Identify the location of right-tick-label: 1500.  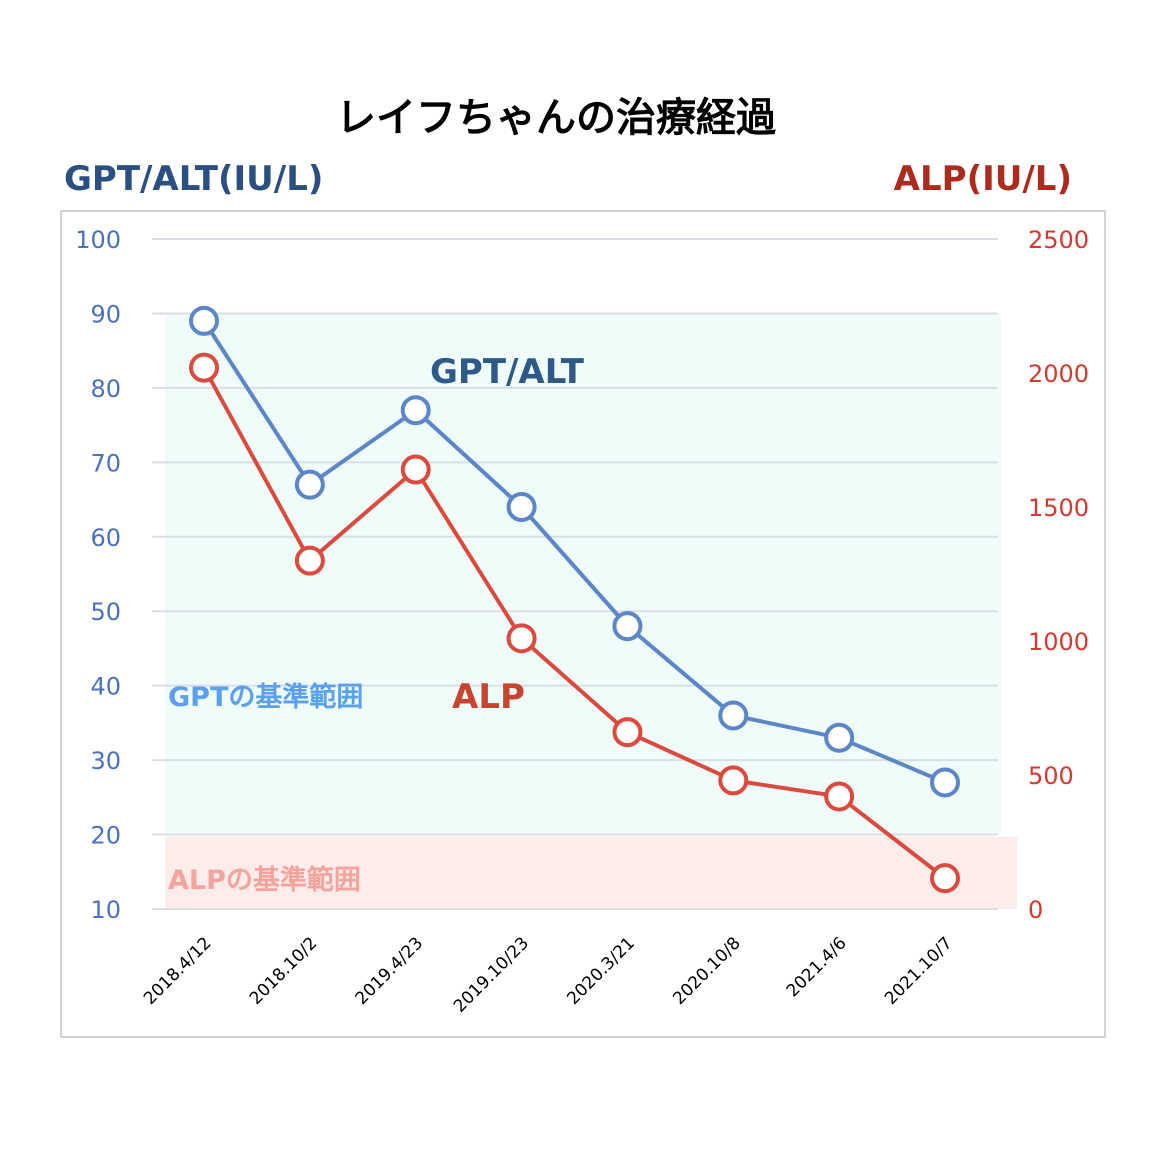
(1058, 508).